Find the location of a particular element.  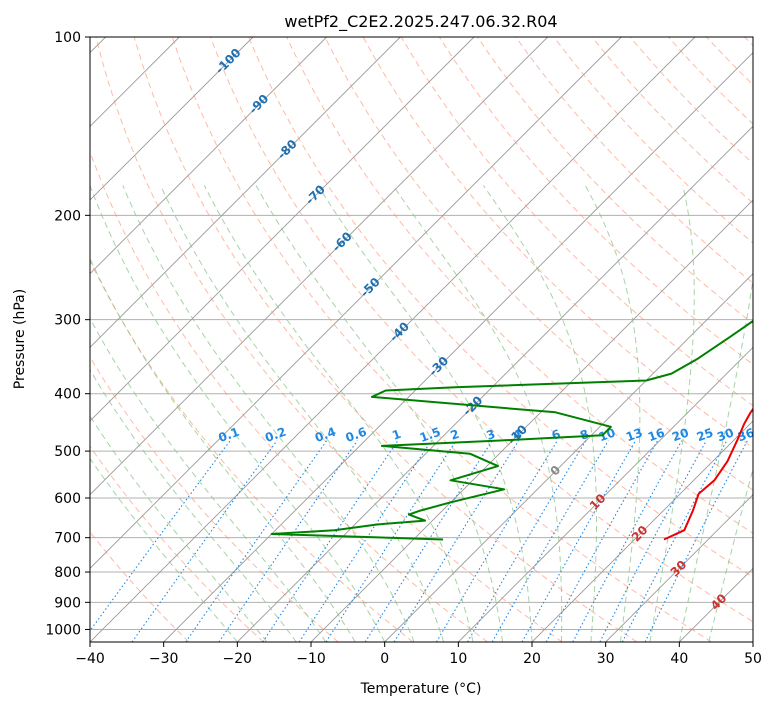

y-tick-label: 100 is located at coordinates (67, 38).